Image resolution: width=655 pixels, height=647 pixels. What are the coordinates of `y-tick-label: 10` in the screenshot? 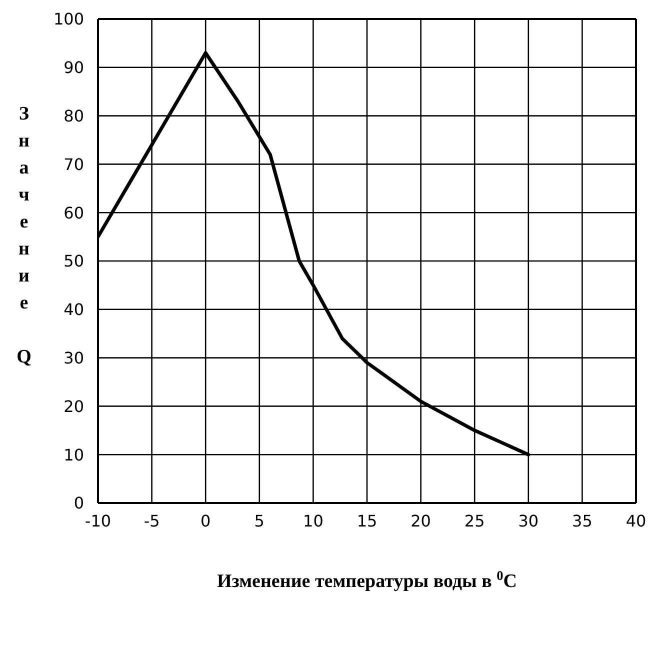 It's located at (74, 454).